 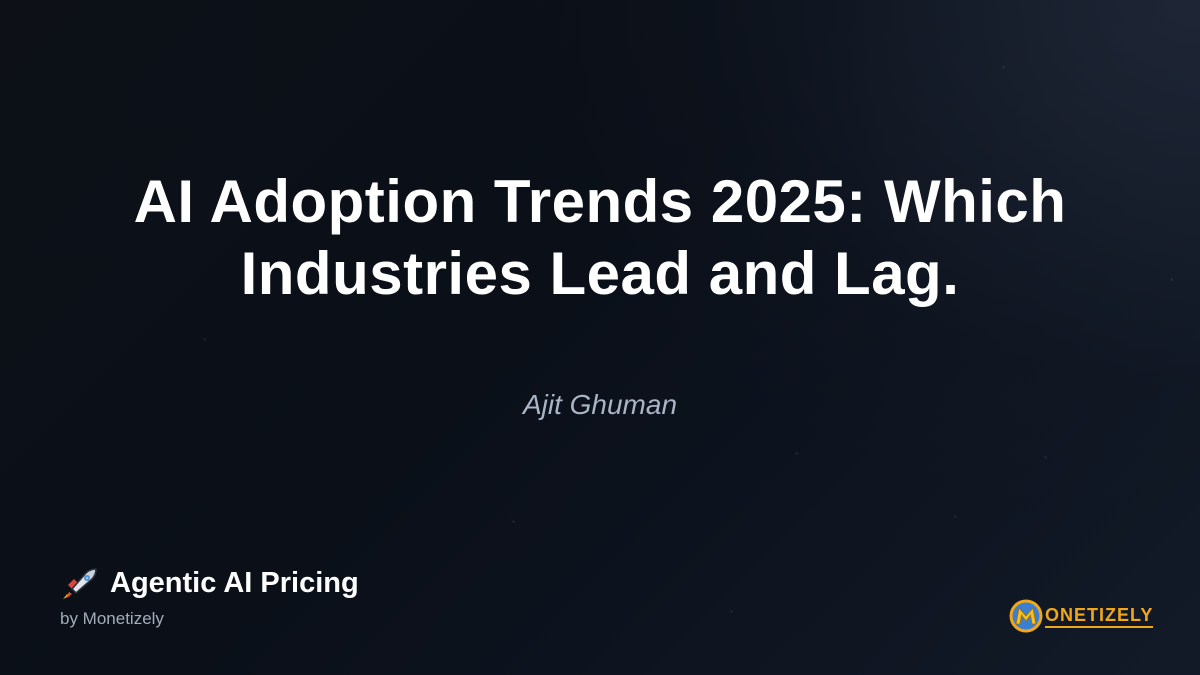 I want to click on logo-badge-icon, so click(x=1026, y=616).